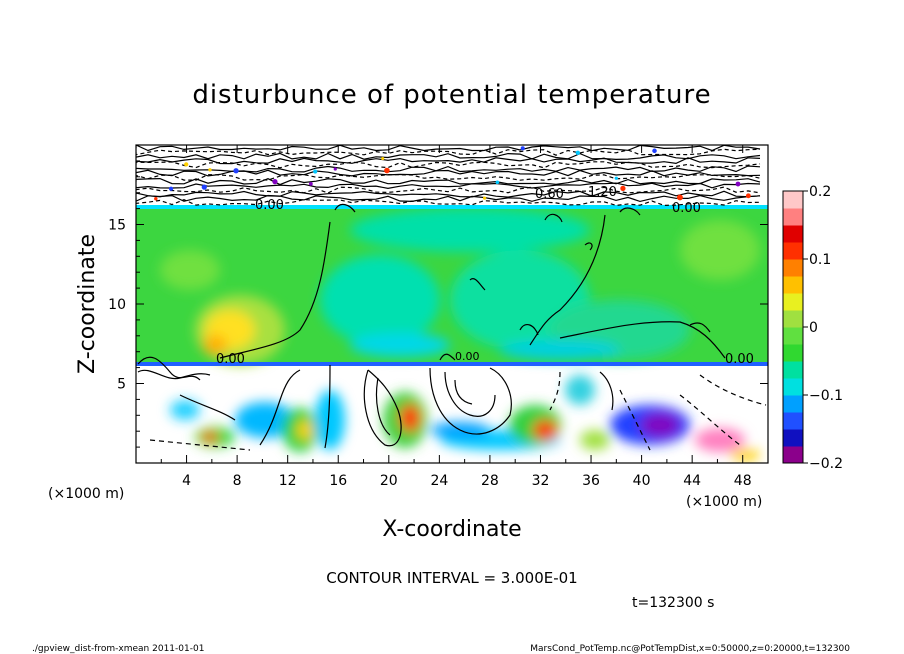 This screenshot has height=654, width=904. What do you see at coordinates (118, 649) in the screenshot?
I see `footer-left: ./gpview_dist-from-xmean 2011-01-01` at bounding box center [118, 649].